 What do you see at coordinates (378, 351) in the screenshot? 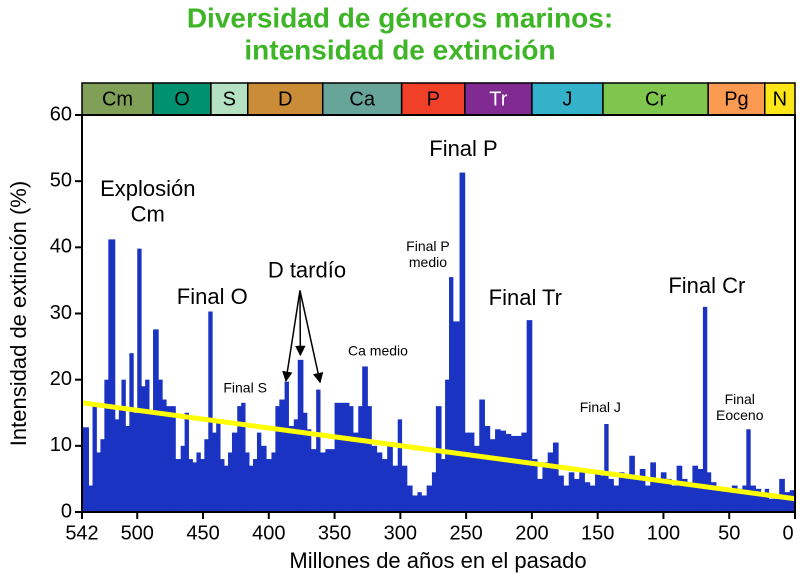
I see `annotation: Ca medio` at bounding box center [378, 351].